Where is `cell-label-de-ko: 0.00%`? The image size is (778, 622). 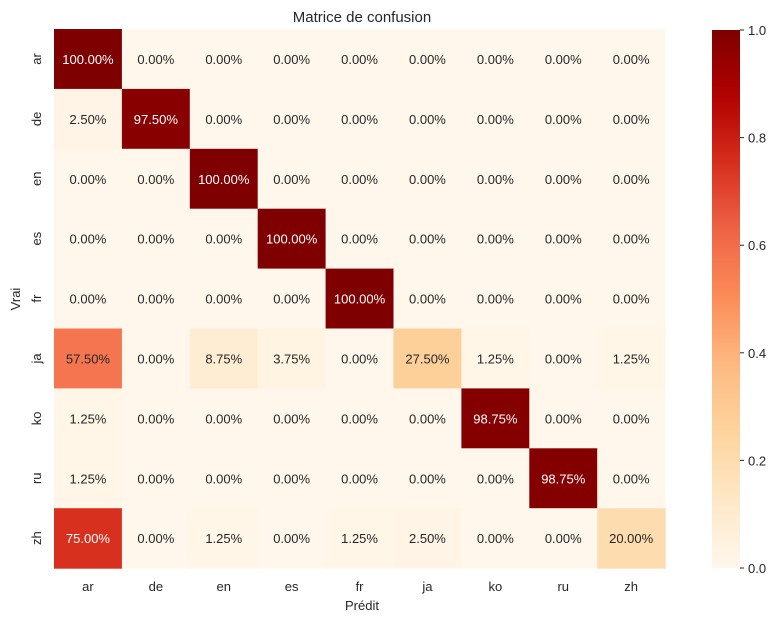 cell-label-de-ko: 0.00% is located at coordinates (495, 119).